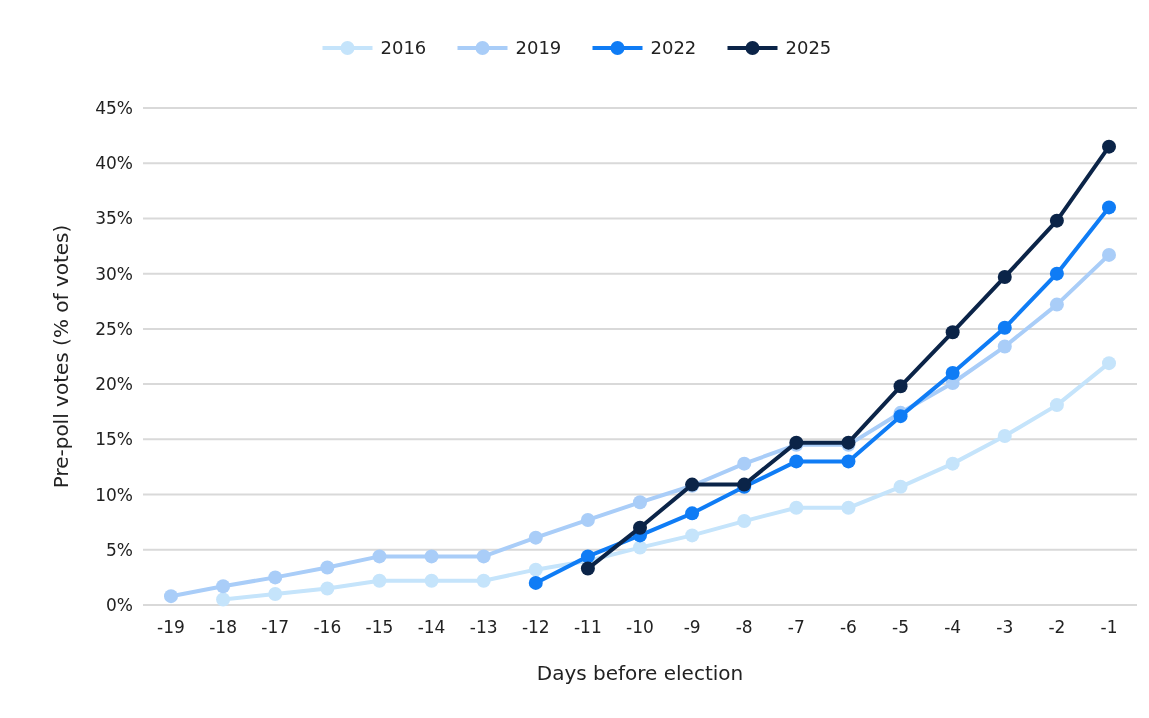  I want to click on y-axis-title: Pre-poll votes (% of votes), so click(61, 356).